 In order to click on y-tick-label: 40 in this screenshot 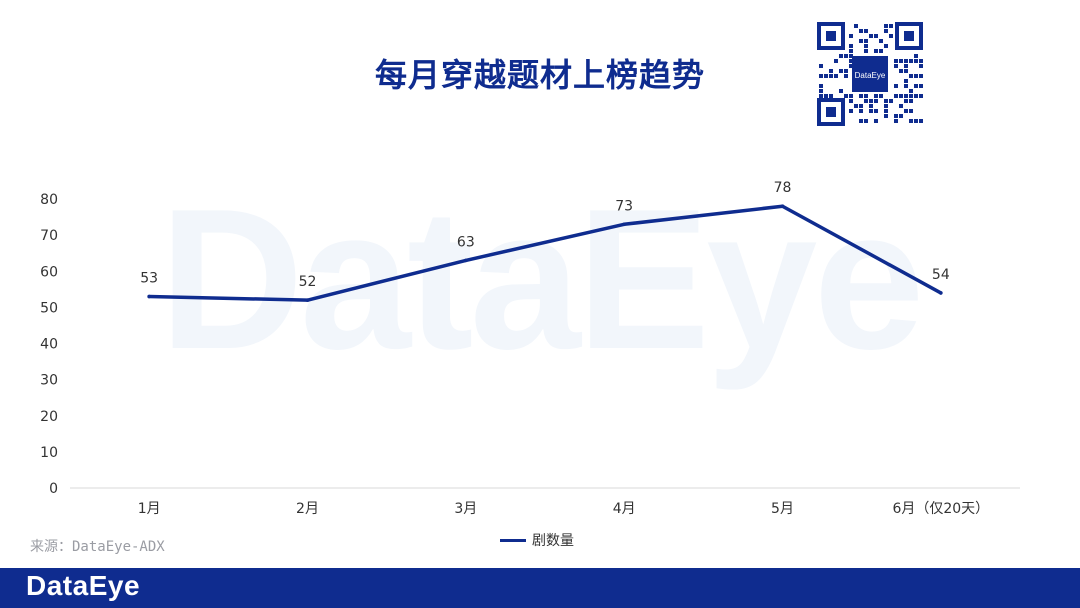, I will do `click(49, 345)`.